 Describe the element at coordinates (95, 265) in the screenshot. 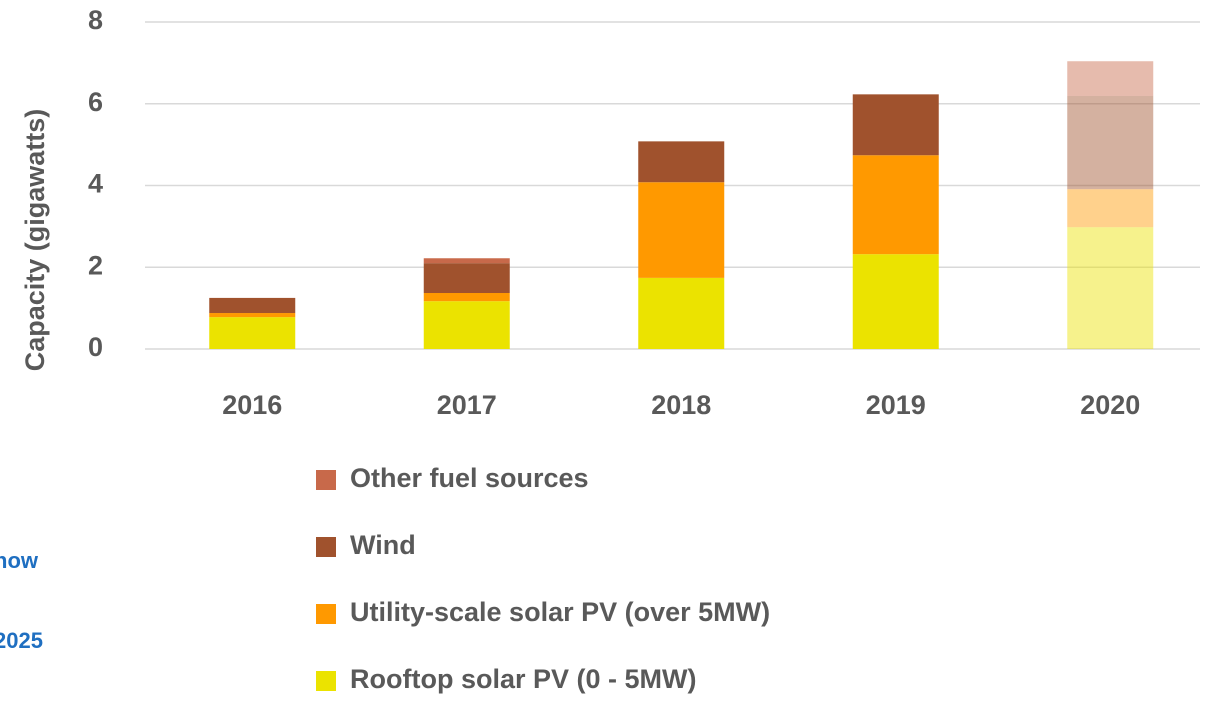

I see `y-tick-label: 2` at that location.